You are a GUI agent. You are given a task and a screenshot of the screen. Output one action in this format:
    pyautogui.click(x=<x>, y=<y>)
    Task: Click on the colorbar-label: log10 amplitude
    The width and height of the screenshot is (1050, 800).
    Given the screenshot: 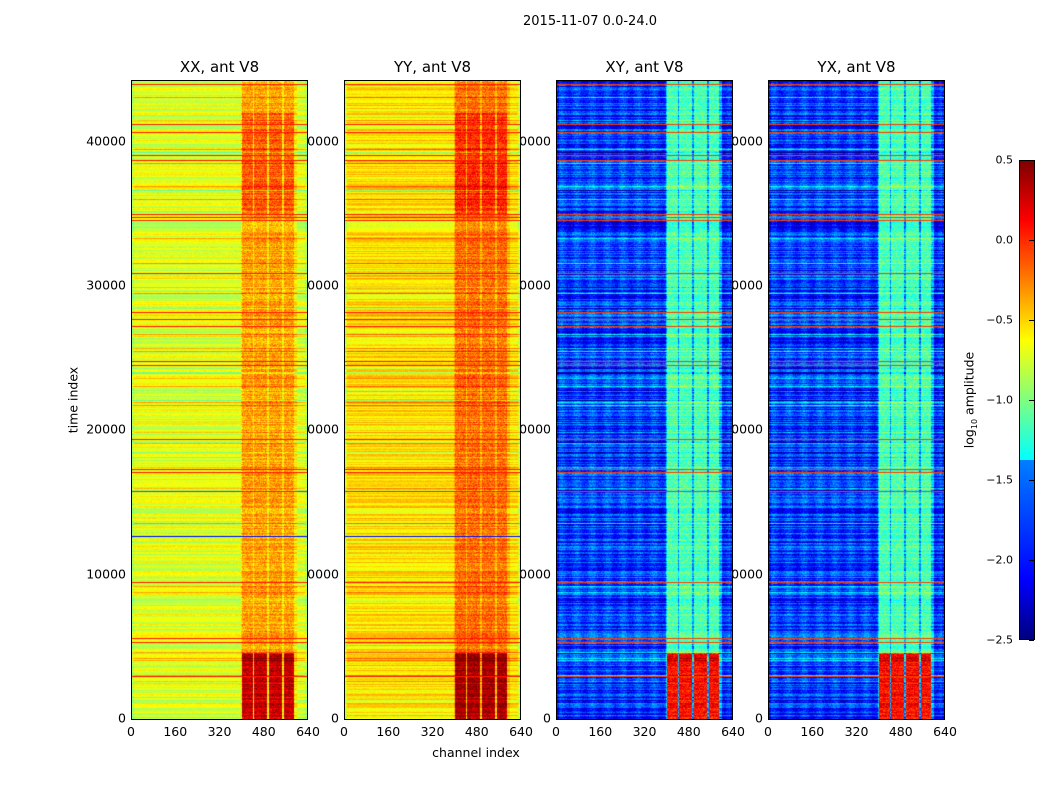 What is the action you would take?
    pyautogui.click(x=970, y=400)
    